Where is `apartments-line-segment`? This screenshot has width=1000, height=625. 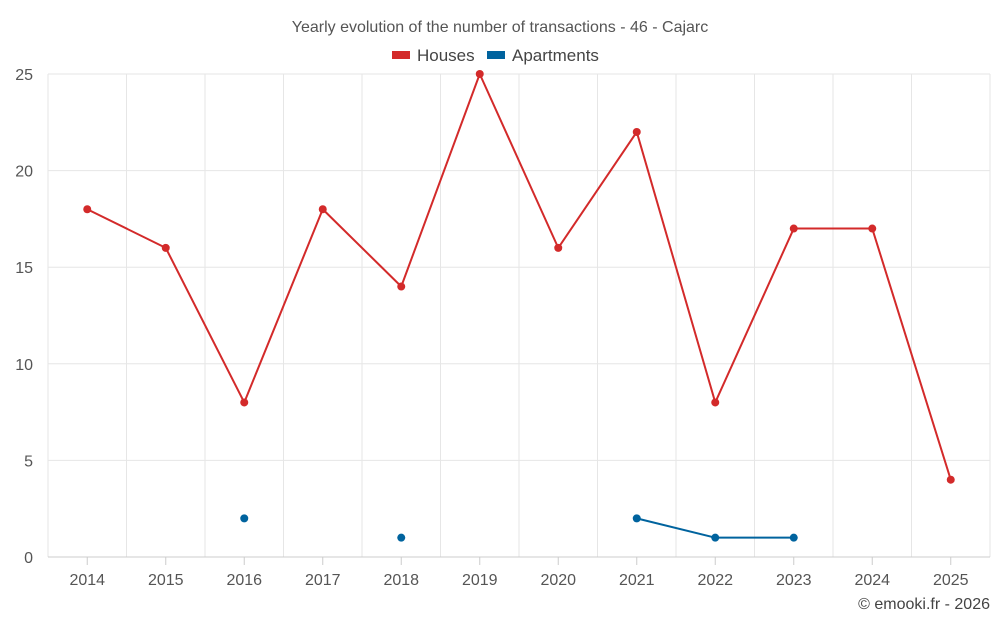
apartments-line-segment is located at coordinates (676, 528).